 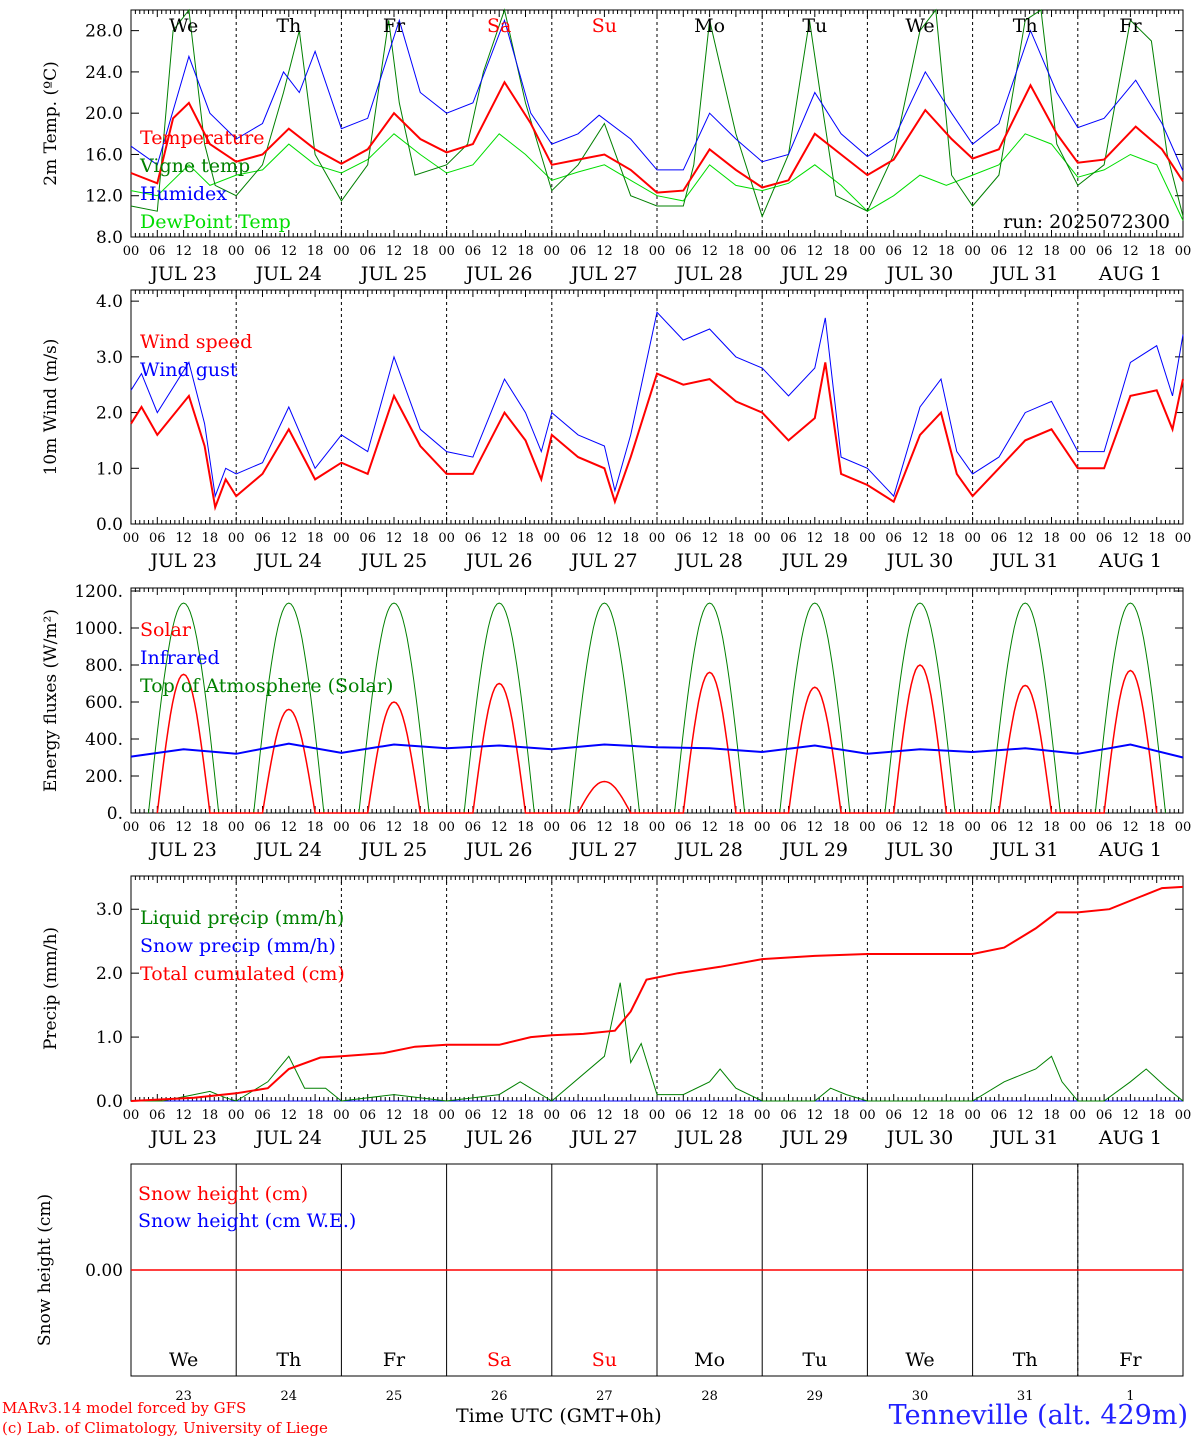 I want to click on weekday-label: Tu, so click(x=814, y=1360).